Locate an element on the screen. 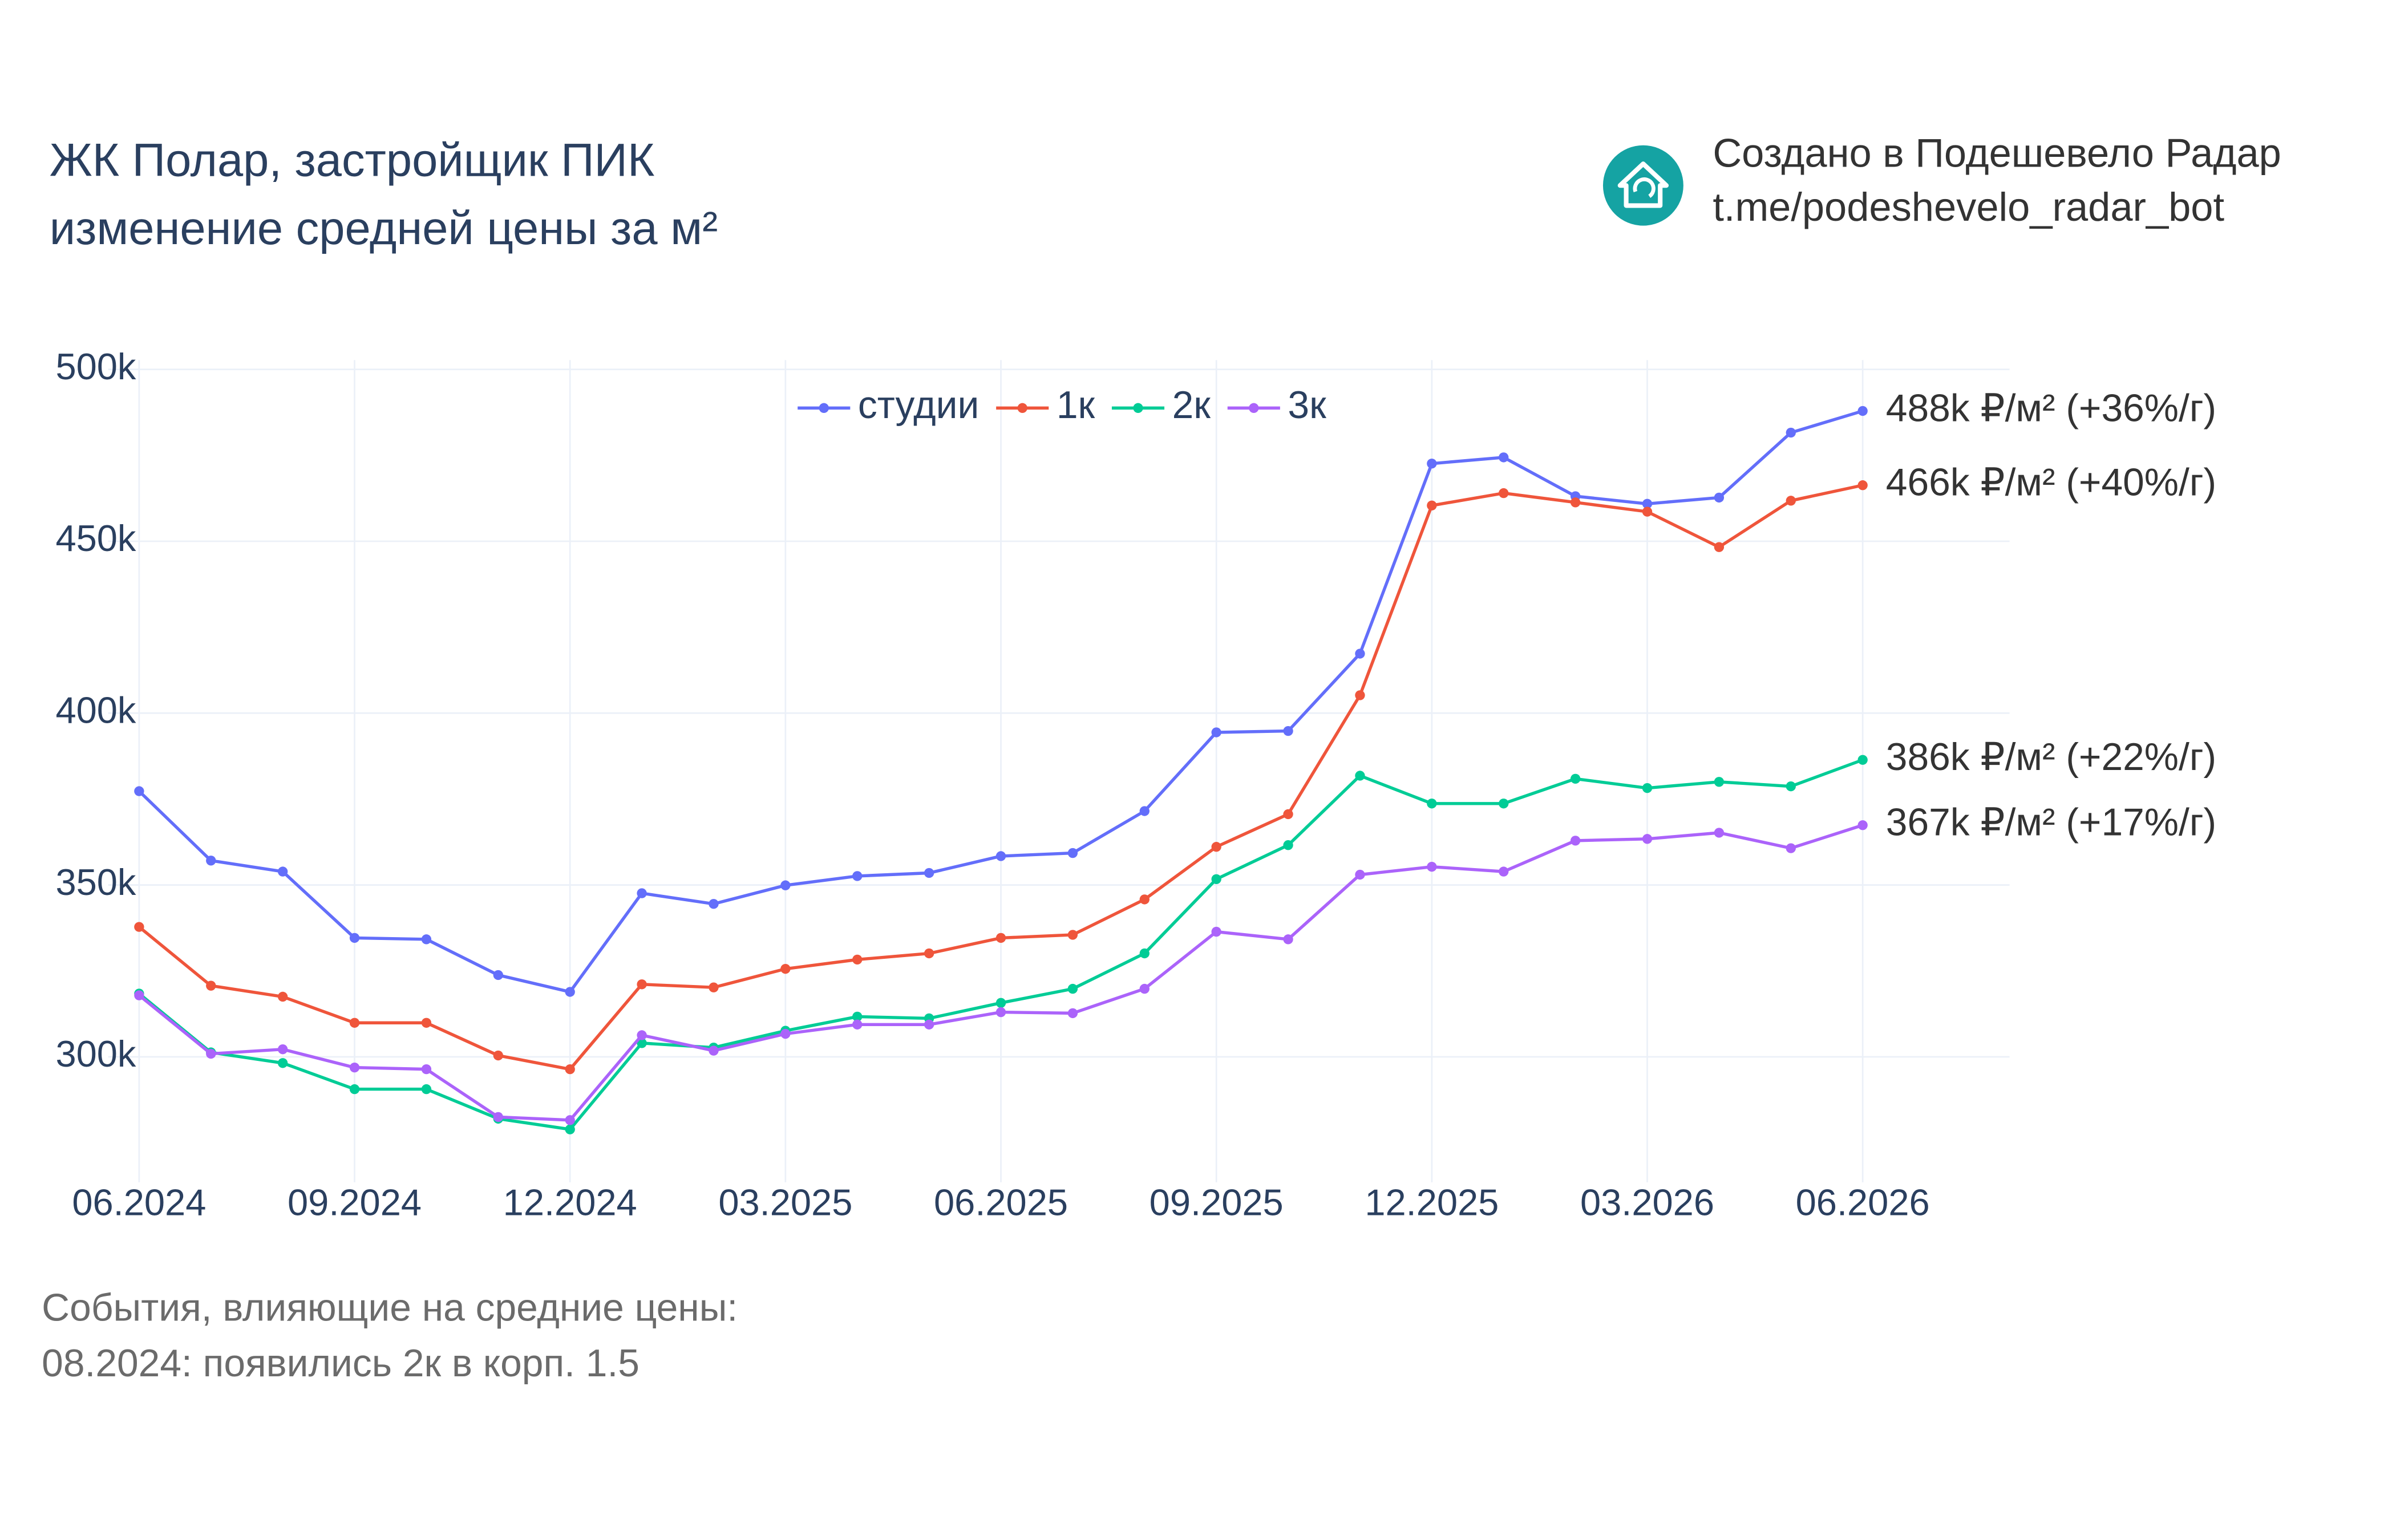 The image size is (2396, 1540). x-tick-label: 09.2025 is located at coordinates (1217, 1203).